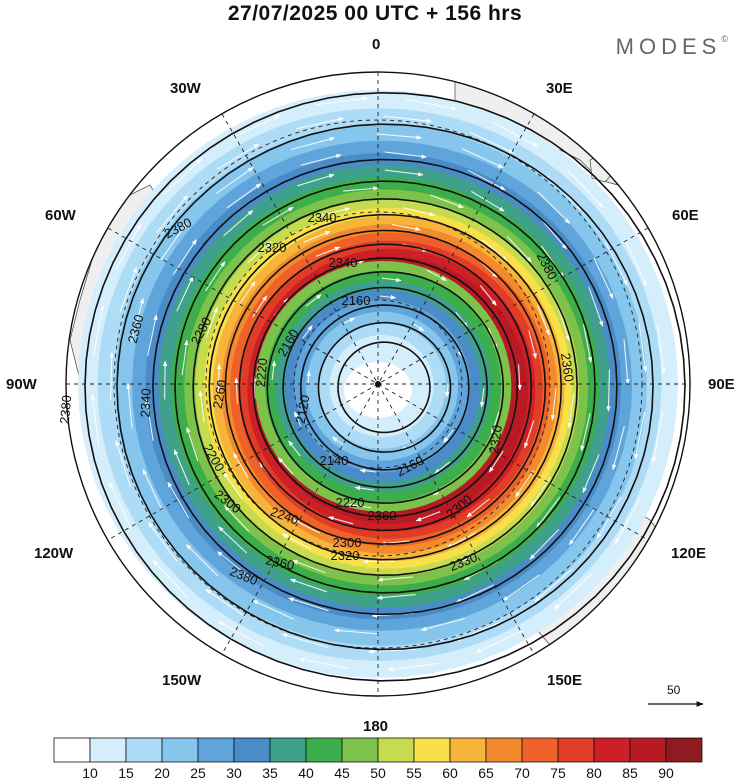  What do you see at coordinates (60, 215) in the screenshot?
I see `lon-label-60w: 60W` at bounding box center [60, 215].